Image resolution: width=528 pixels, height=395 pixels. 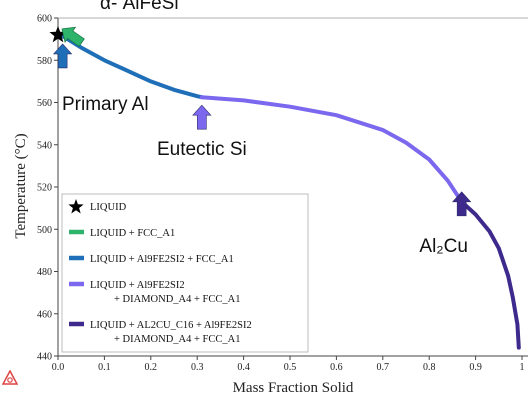 I want to click on legend-label-1-0: LIQUID + FCC_A1, so click(x=132, y=233).